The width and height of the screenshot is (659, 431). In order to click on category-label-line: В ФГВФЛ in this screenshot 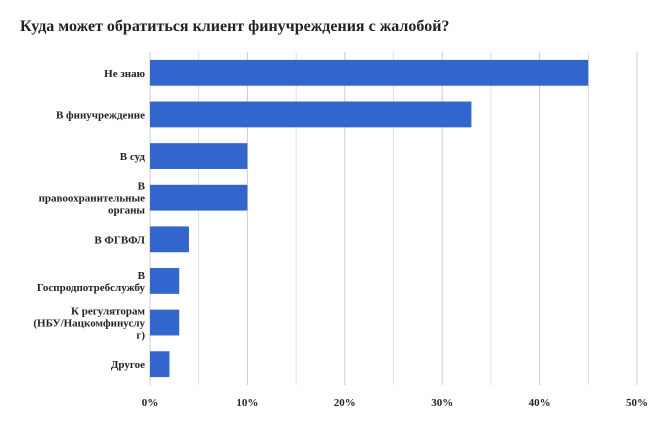, I will do `click(119, 240)`.